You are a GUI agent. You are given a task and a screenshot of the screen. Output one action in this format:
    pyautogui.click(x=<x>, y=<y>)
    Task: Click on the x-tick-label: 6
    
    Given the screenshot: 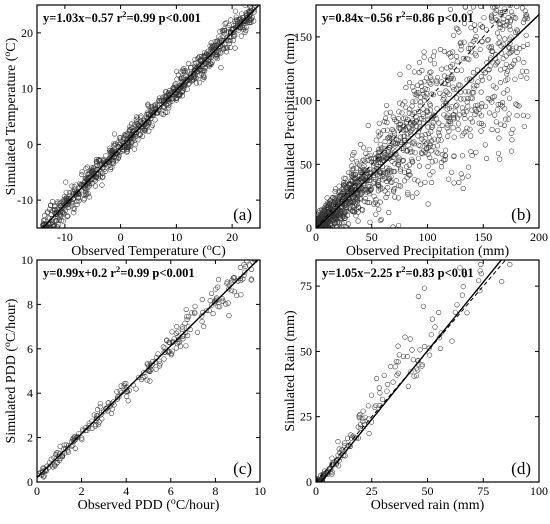 What is the action you would take?
    pyautogui.click(x=171, y=491)
    